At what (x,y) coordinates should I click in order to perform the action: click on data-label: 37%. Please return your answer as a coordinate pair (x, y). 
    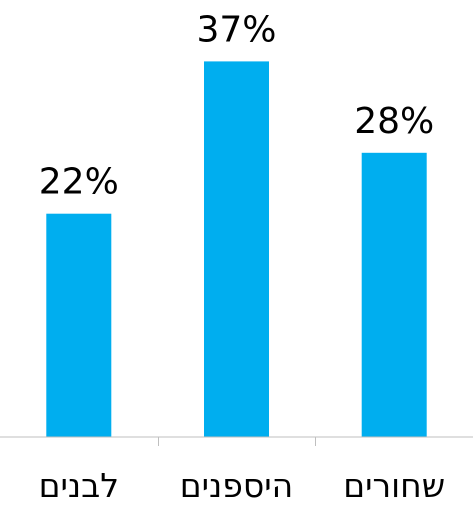
    Looking at the image, I should click on (236, 29).